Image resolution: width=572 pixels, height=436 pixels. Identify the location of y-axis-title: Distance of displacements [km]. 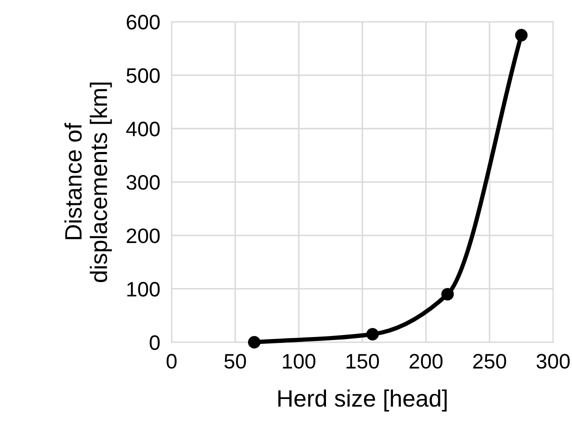
(88, 182).